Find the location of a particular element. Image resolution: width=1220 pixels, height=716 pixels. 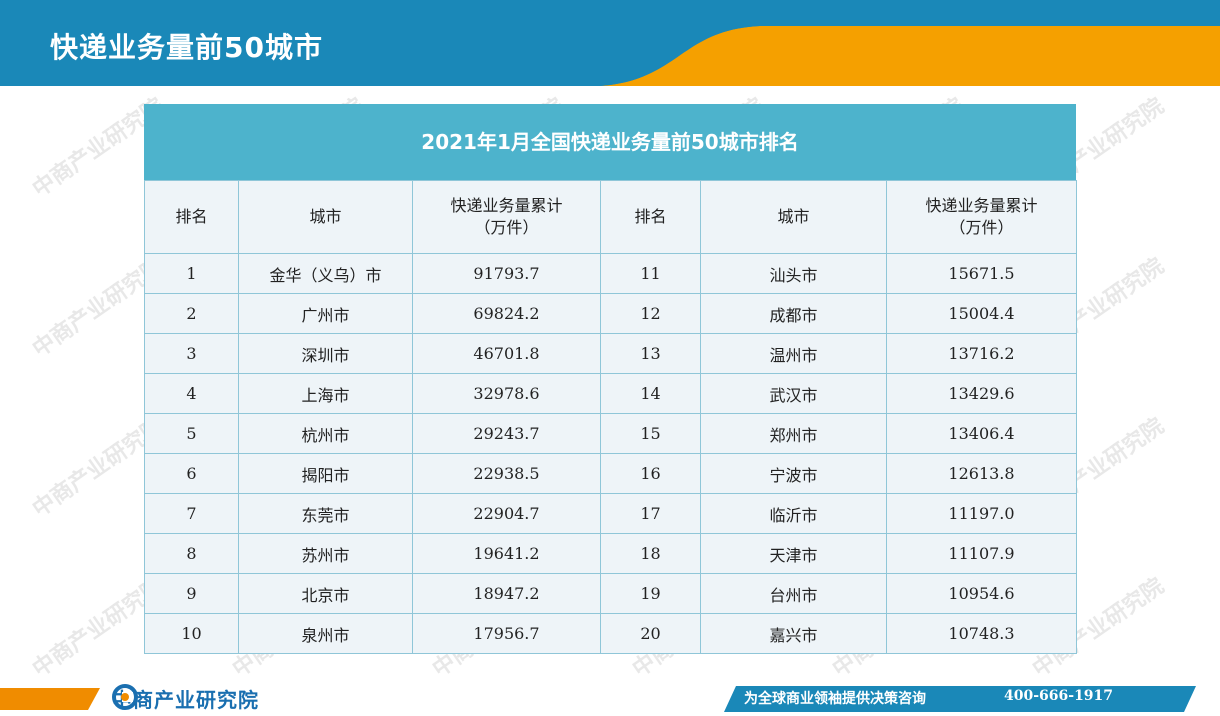

rank-cell: 1 is located at coordinates (191, 273).